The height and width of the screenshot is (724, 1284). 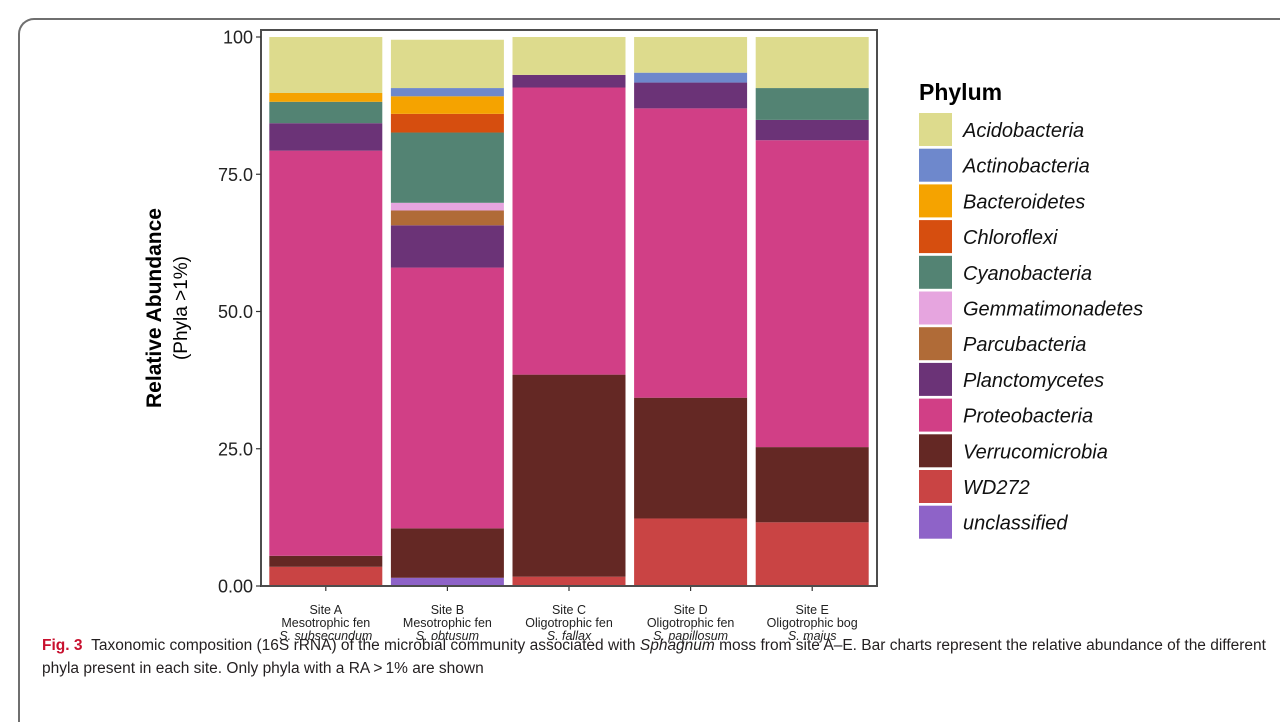 What do you see at coordinates (1024, 345) in the screenshot?
I see `legend-label-parcubacteria: Parcubacteria` at bounding box center [1024, 345].